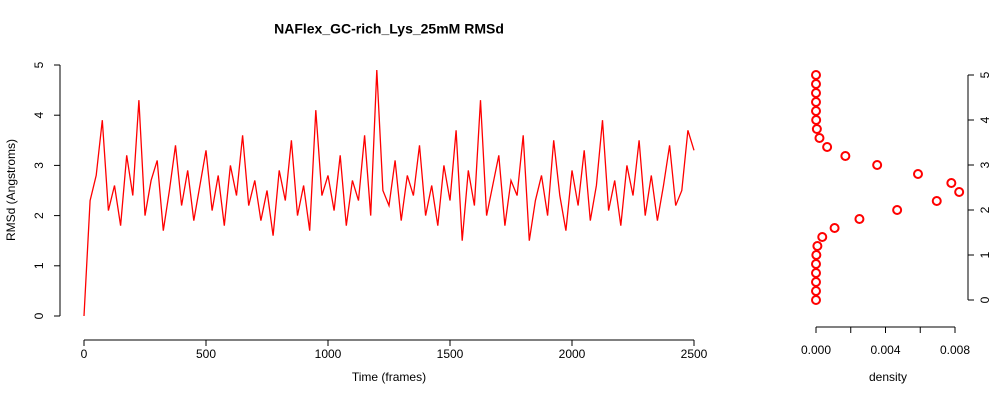 This screenshot has height=400, width=1000. What do you see at coordinates (955, 350) in the screenshot?
I see `x-tick-label: 0.008` at bounding box center [955, 350].